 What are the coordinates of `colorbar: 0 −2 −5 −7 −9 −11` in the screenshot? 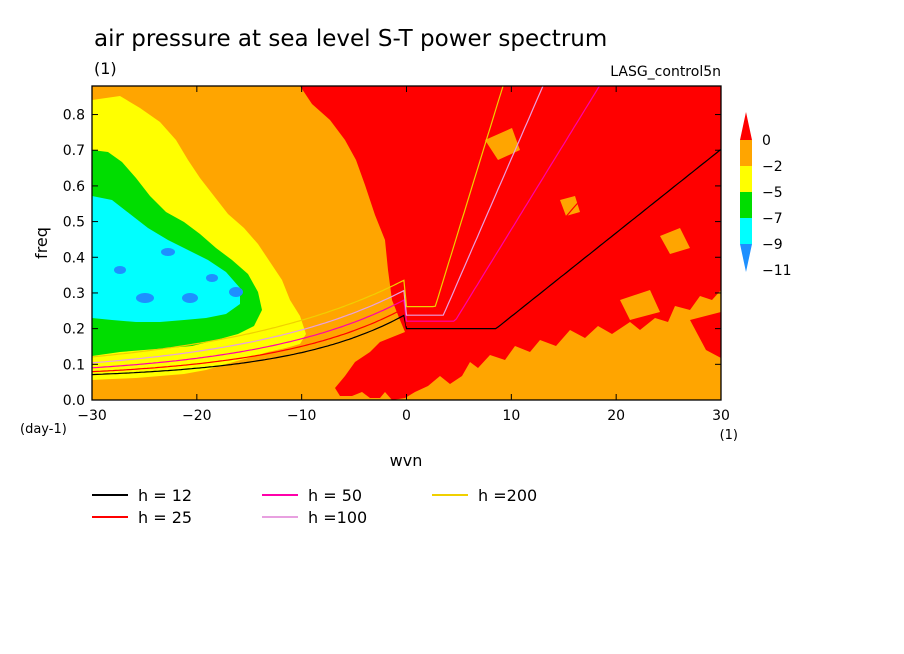 It's located at (766, 195).